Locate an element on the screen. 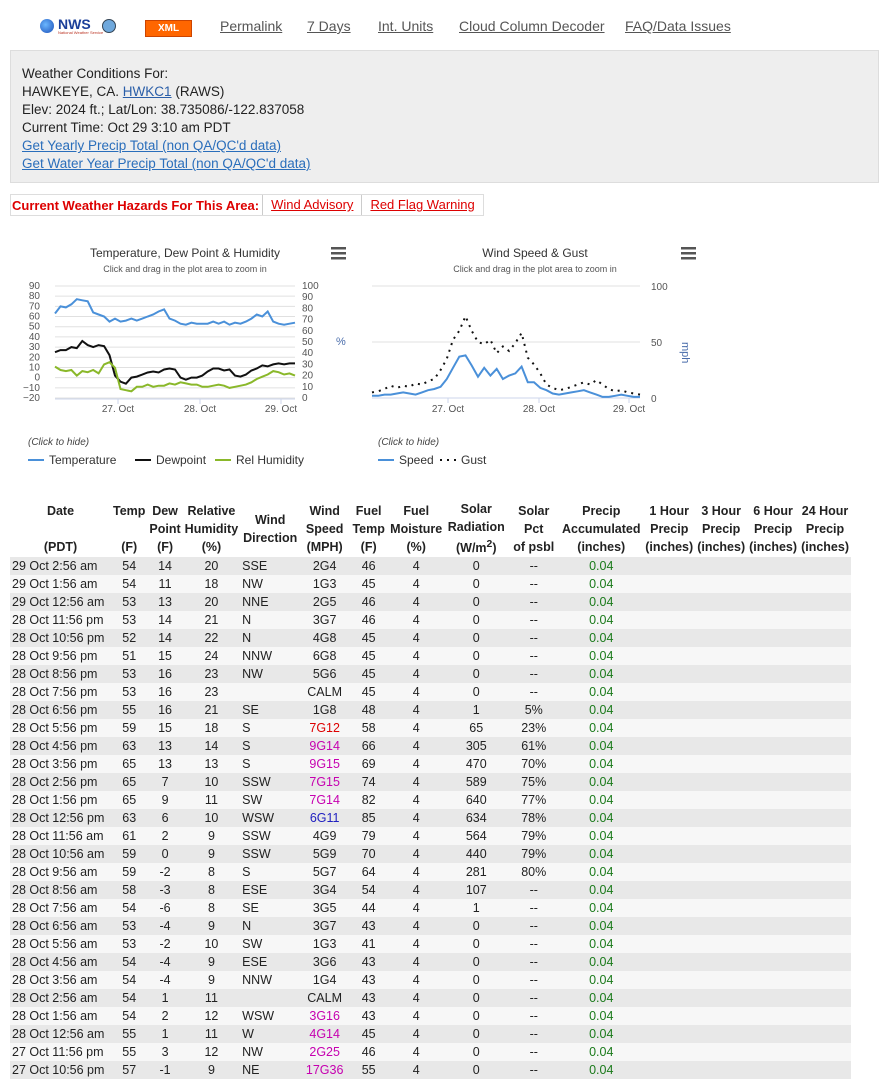 The image size is (879, 1079). wind-direction-cell: SE is located at coordinates (270, 710).